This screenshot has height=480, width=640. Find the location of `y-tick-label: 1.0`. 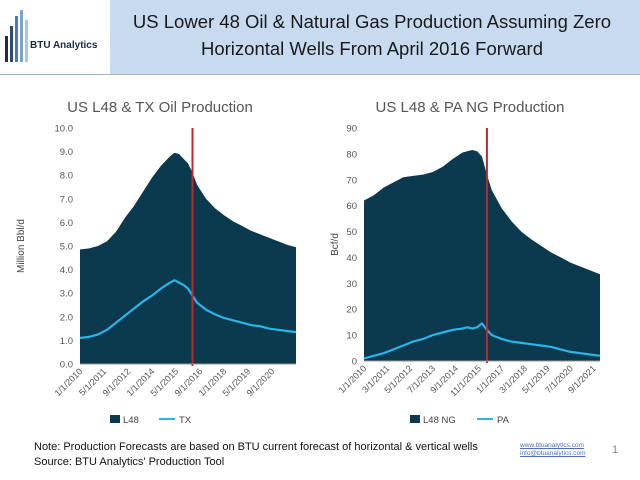

y-tick-label: 1.0 is located at coordinates (66, 341).